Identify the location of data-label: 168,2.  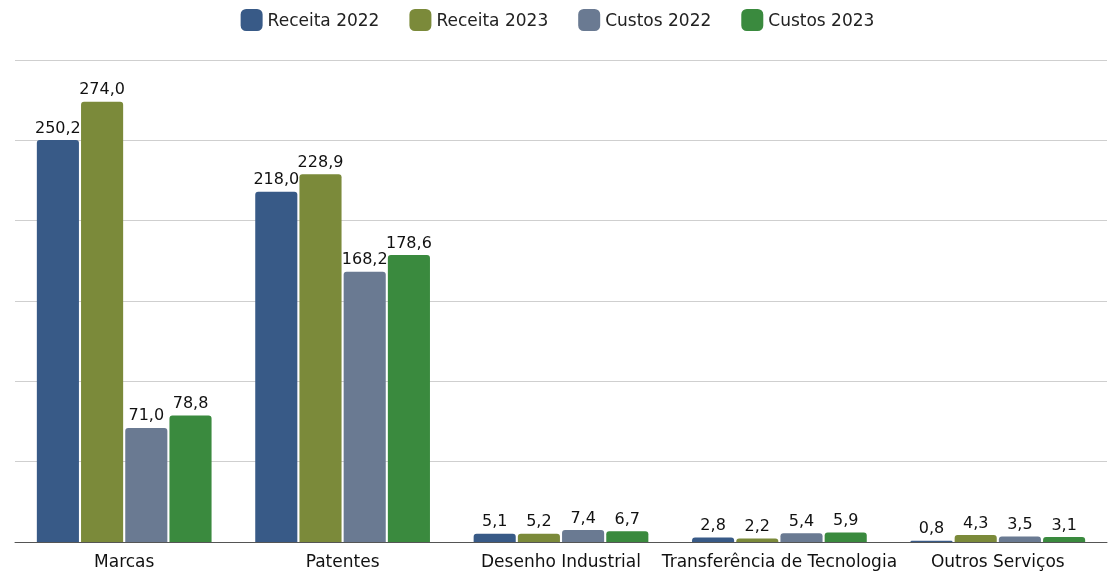
(364, 259).